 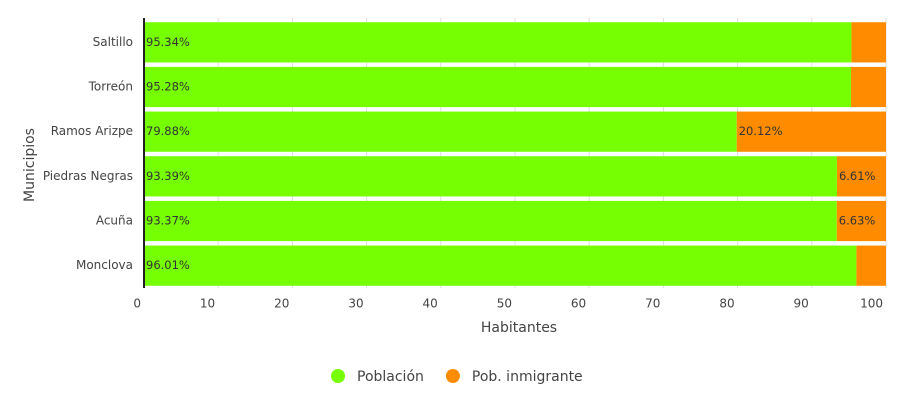 What do you see at coordinates (871, 304) in the screenshot?
I see `x-tick-label: 100` at bounding box center [871, 304].